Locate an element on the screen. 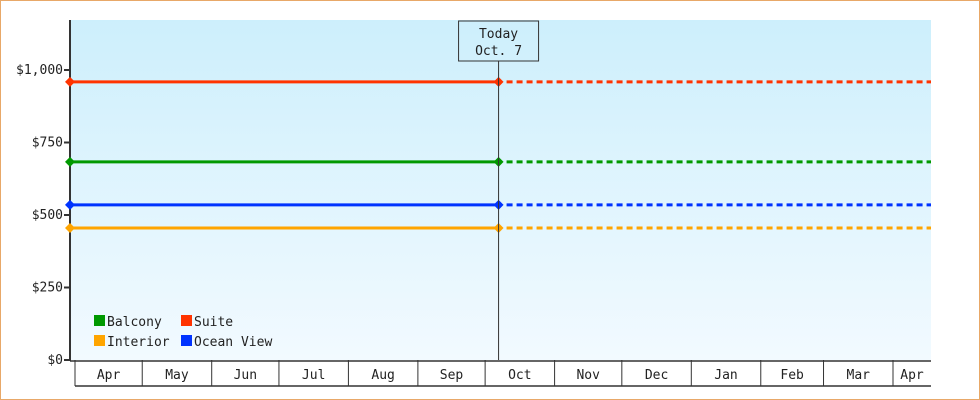 The height and width of the screenshot is (400, 980). x-tick-label: Oct is located at coordinates (519, 375).